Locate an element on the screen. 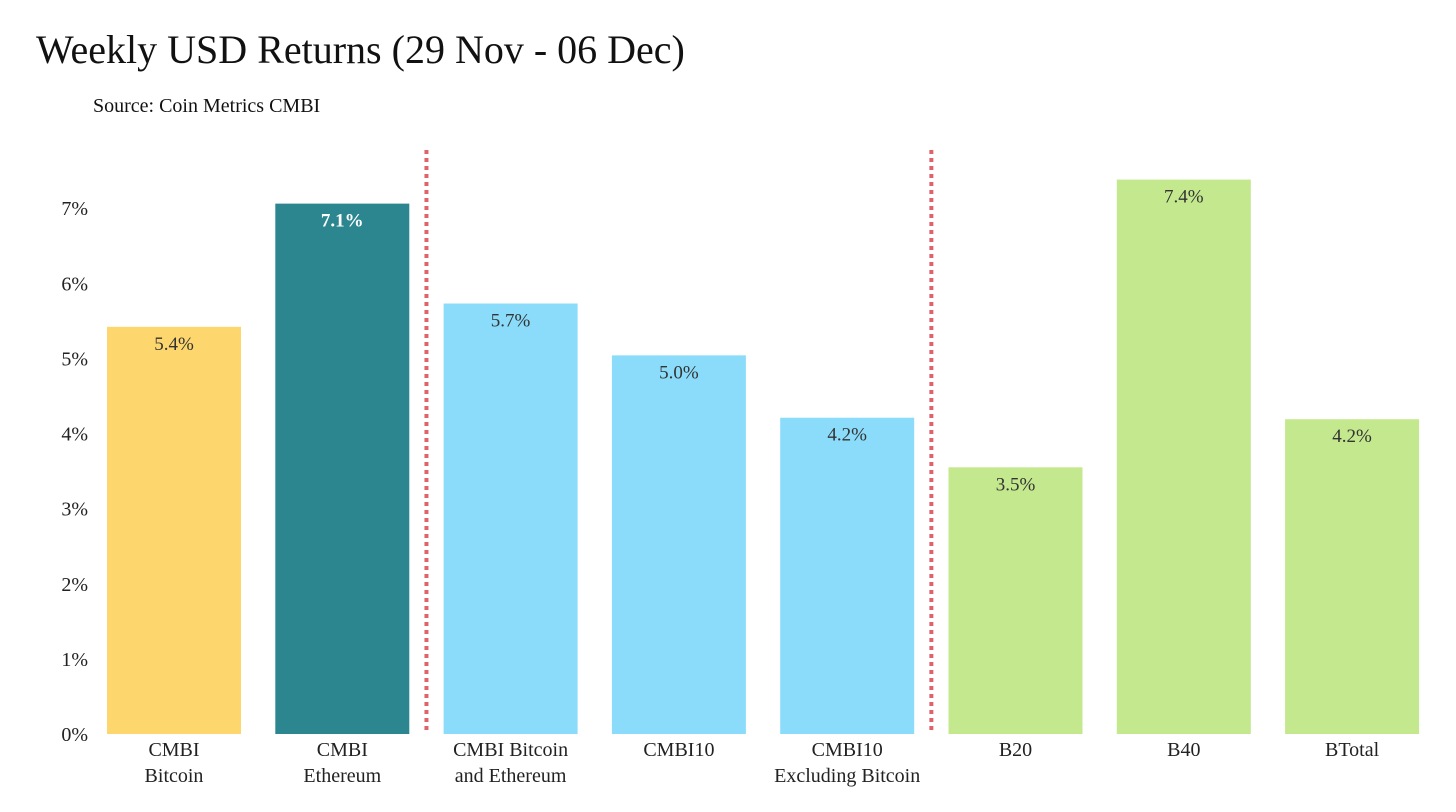 The width and height of the screenshot is (1456, 812). y-tick-label: 3% is located at coordinates (74, 510).